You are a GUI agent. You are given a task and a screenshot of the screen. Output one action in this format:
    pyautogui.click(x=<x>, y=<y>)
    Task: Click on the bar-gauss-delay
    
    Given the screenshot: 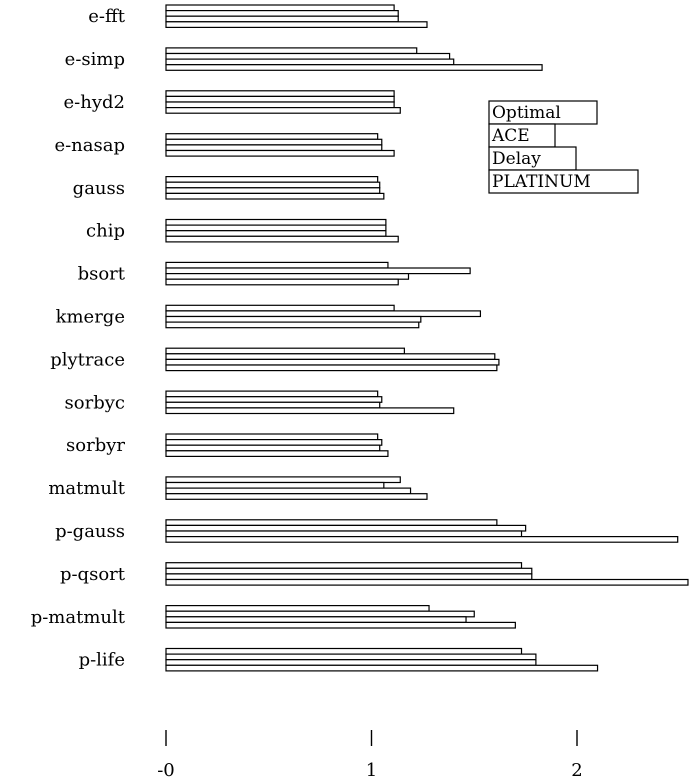 What is the action you would take?
    pyautogui.click(x=273, y=191)
    